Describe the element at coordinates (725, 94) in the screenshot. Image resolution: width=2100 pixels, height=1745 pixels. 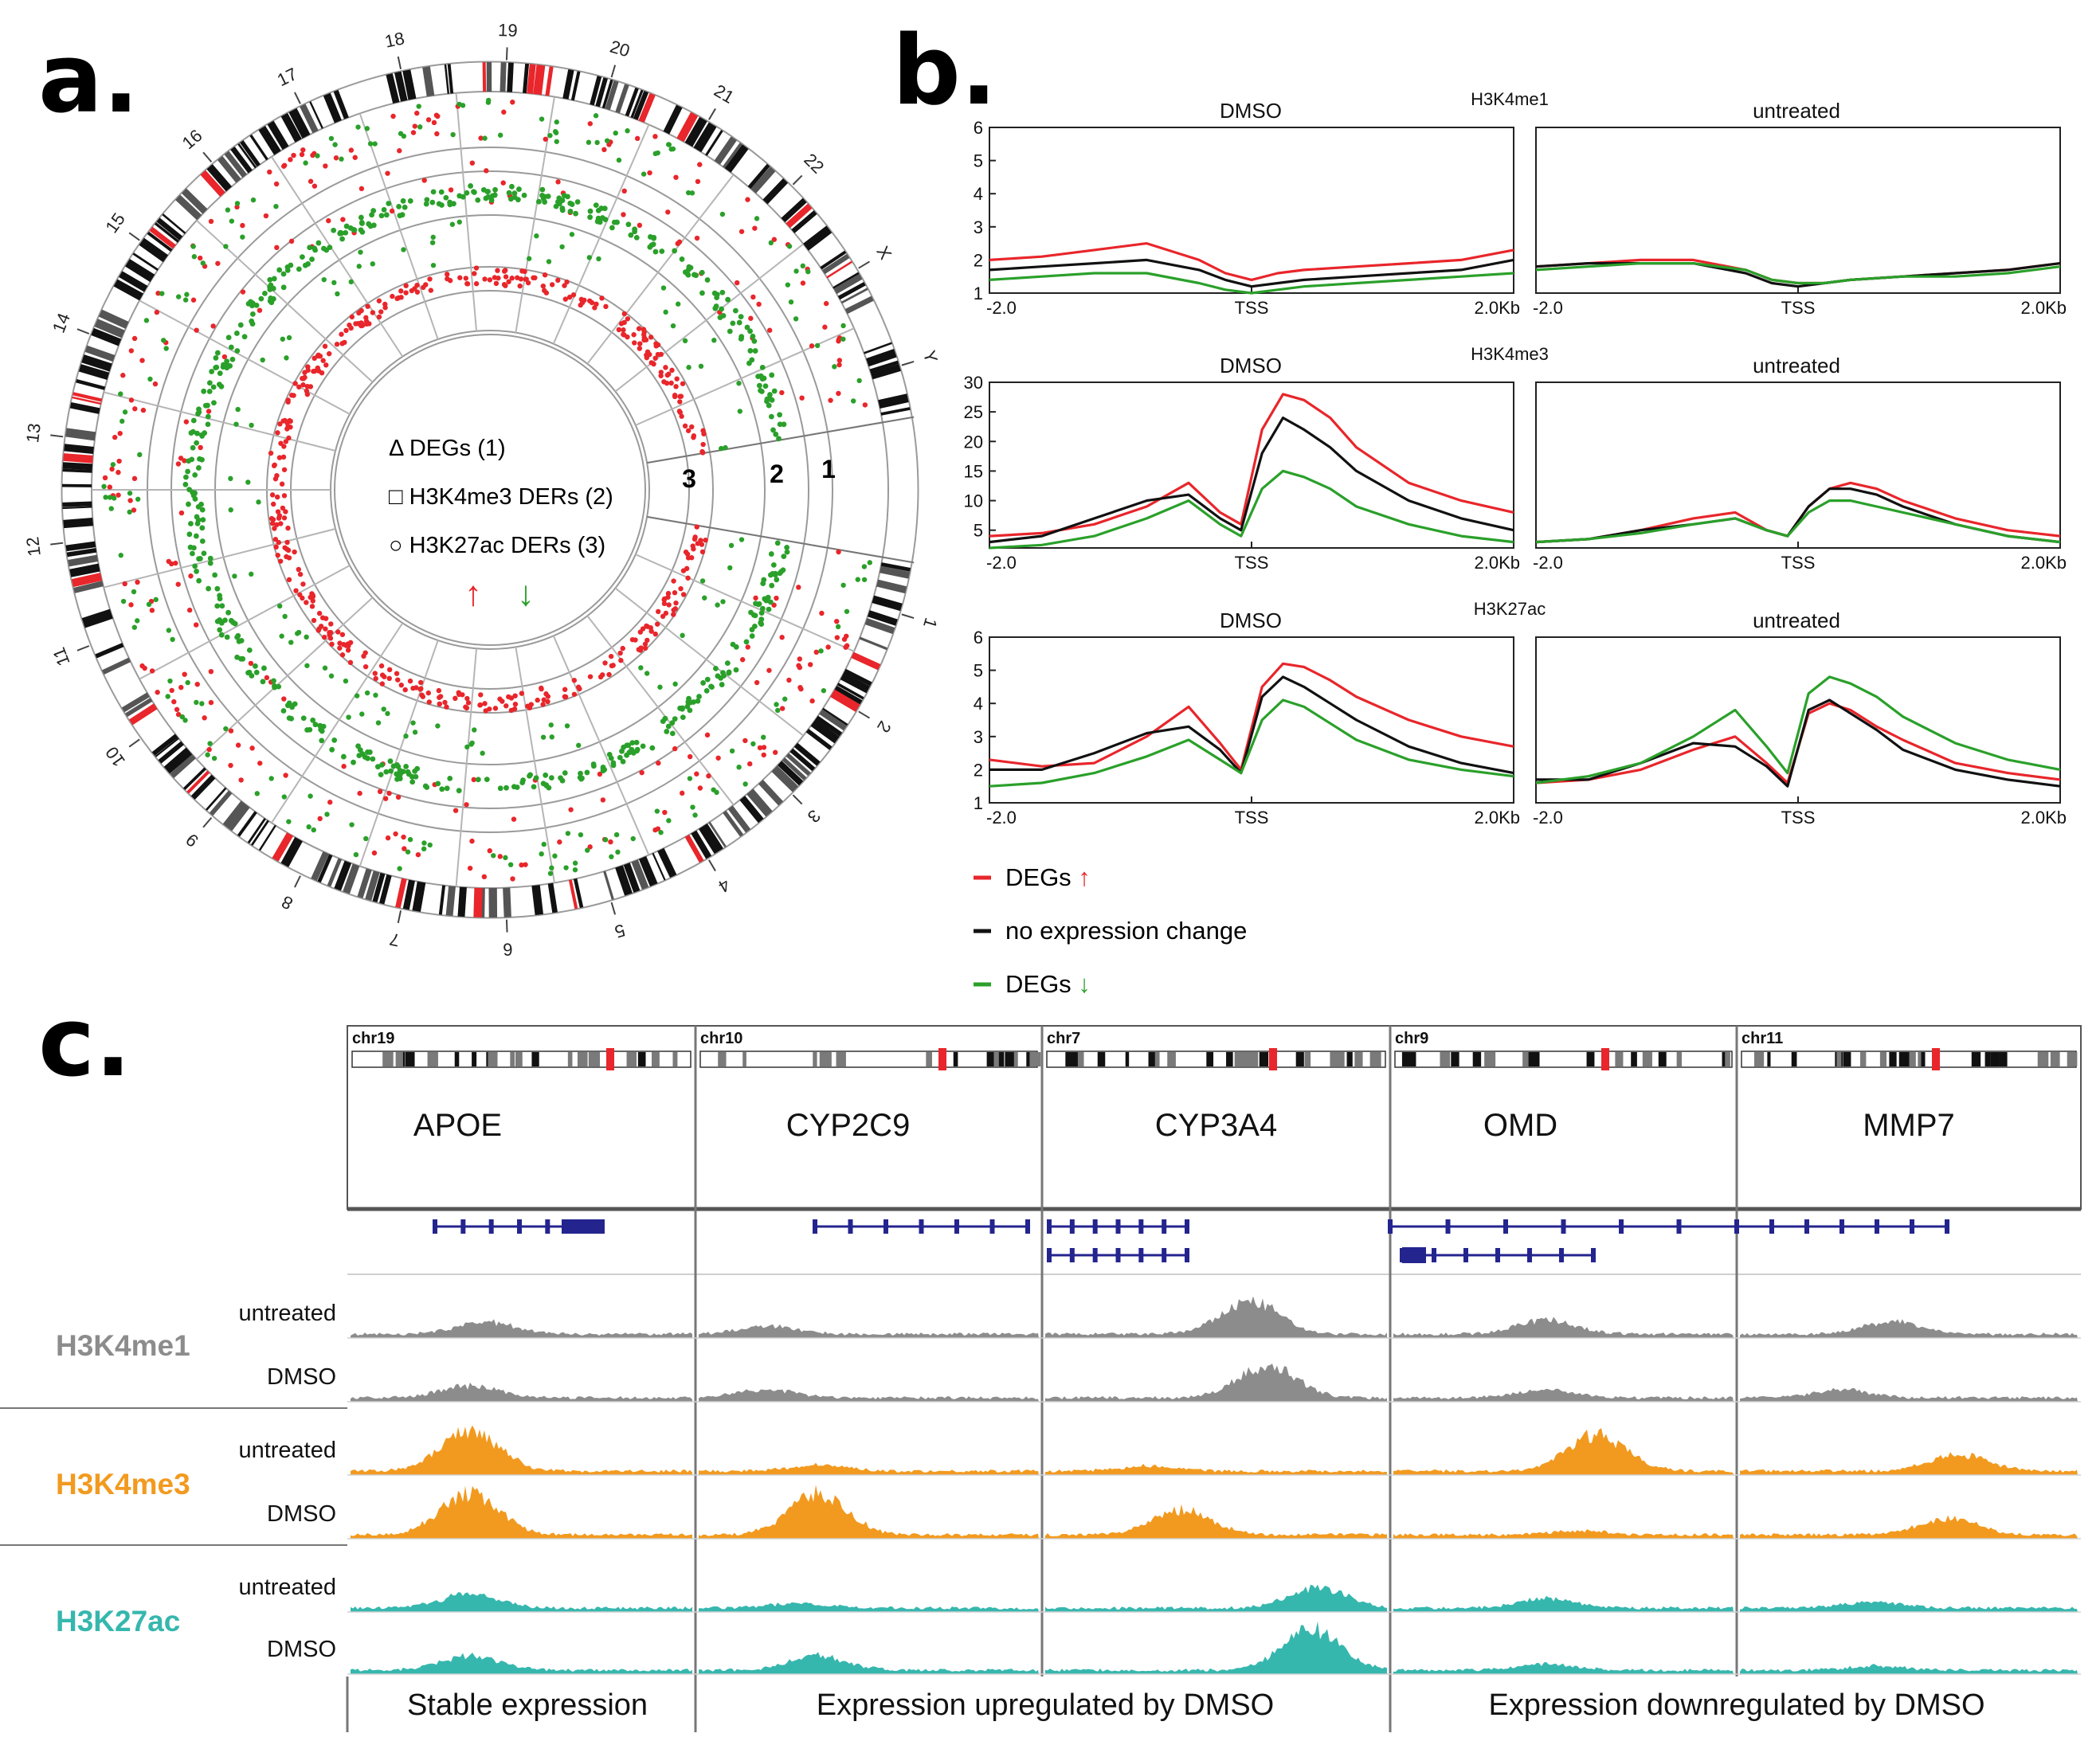
I see `chromosome-label: 21` at that location.